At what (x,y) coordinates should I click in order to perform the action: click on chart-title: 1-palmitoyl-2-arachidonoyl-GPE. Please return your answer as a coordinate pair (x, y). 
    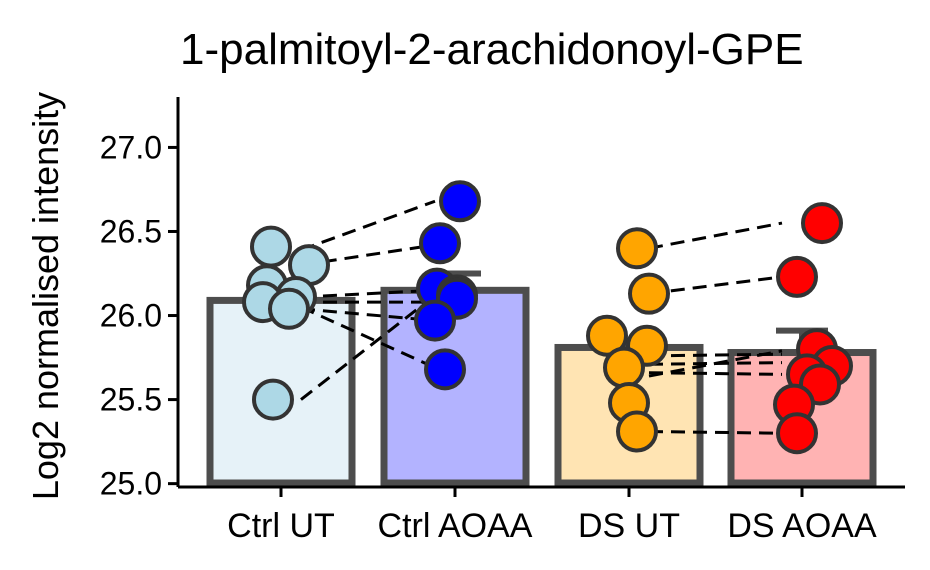
    Looking at the image, I should click on (492, 49).